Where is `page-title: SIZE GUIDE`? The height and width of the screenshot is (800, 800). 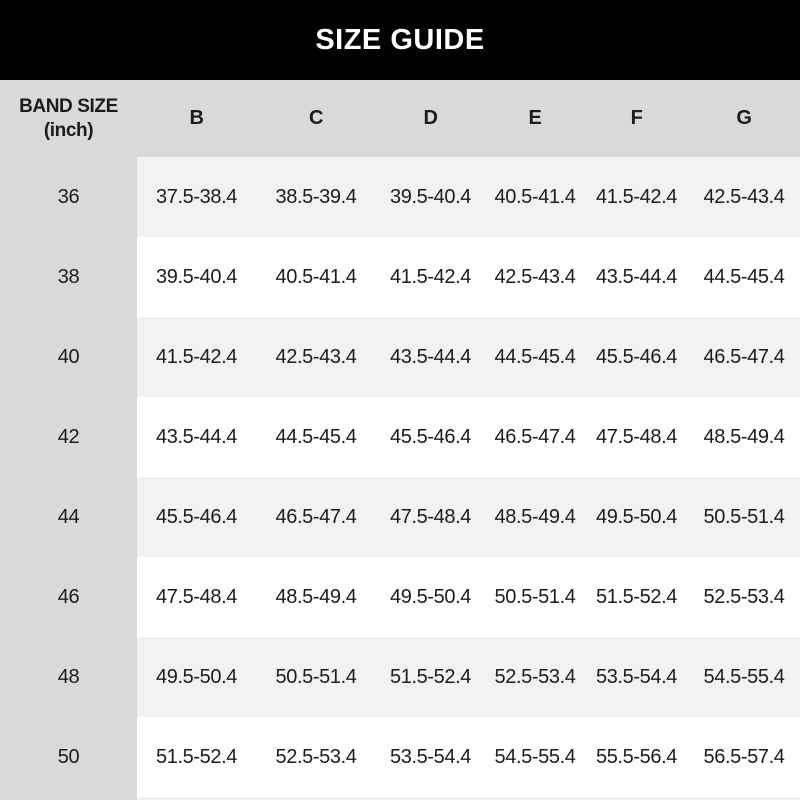 page-title: SIZE GUIDE is located at coordinates (400, 39).